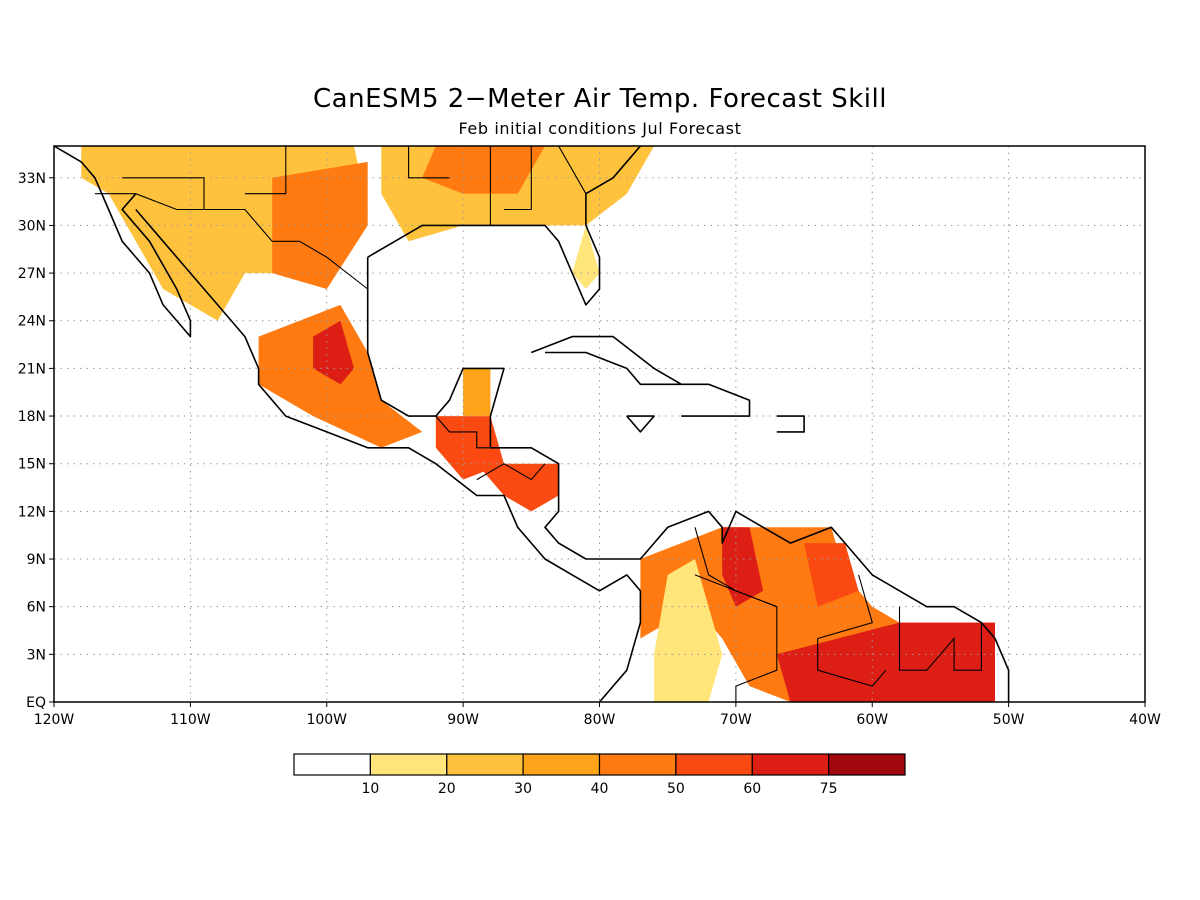 The width and height of the screenshot is (1200, 900). What do you see at coordinates (36, 560) in the screenshot?
I see `y-tick-label: 9N` at bounding box center [36, 560].